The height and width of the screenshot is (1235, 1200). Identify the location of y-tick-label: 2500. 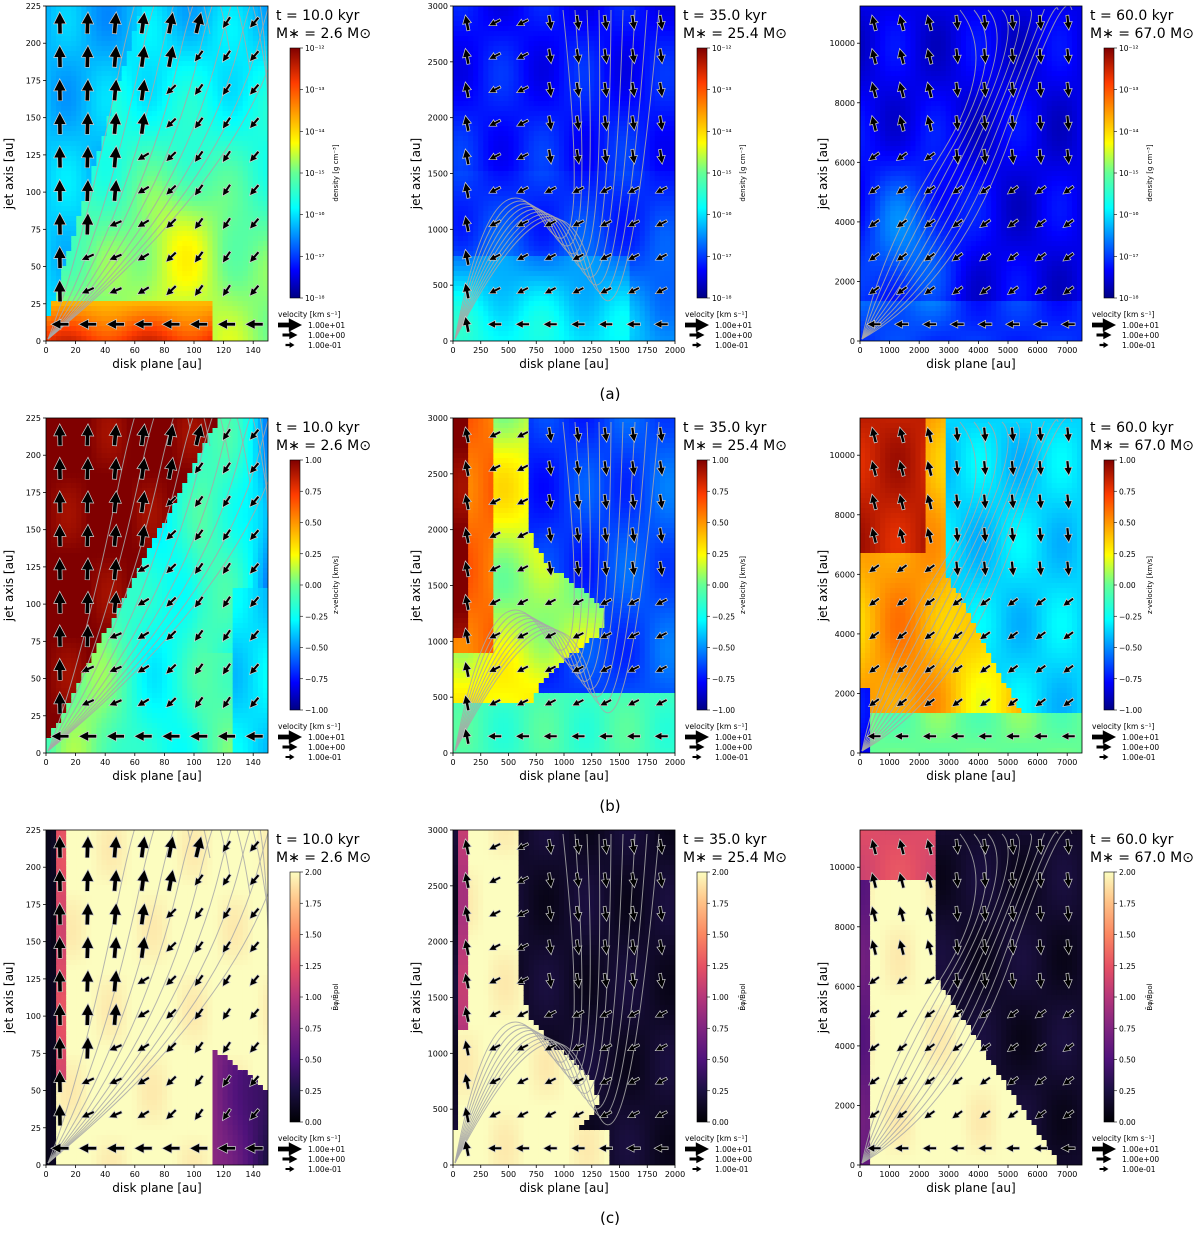
(438, 474).